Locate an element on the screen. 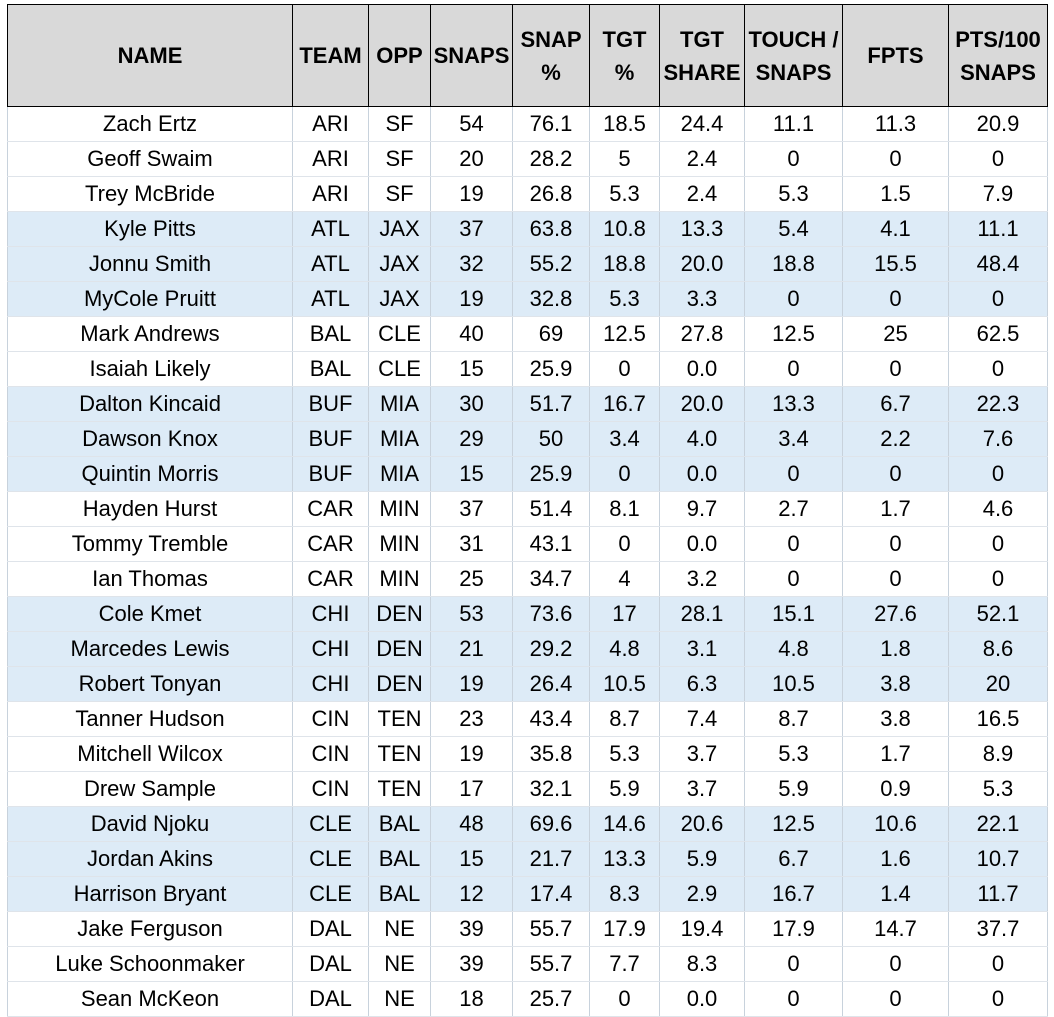  cell-snaps: 12 is located at coordinates (471, 894).